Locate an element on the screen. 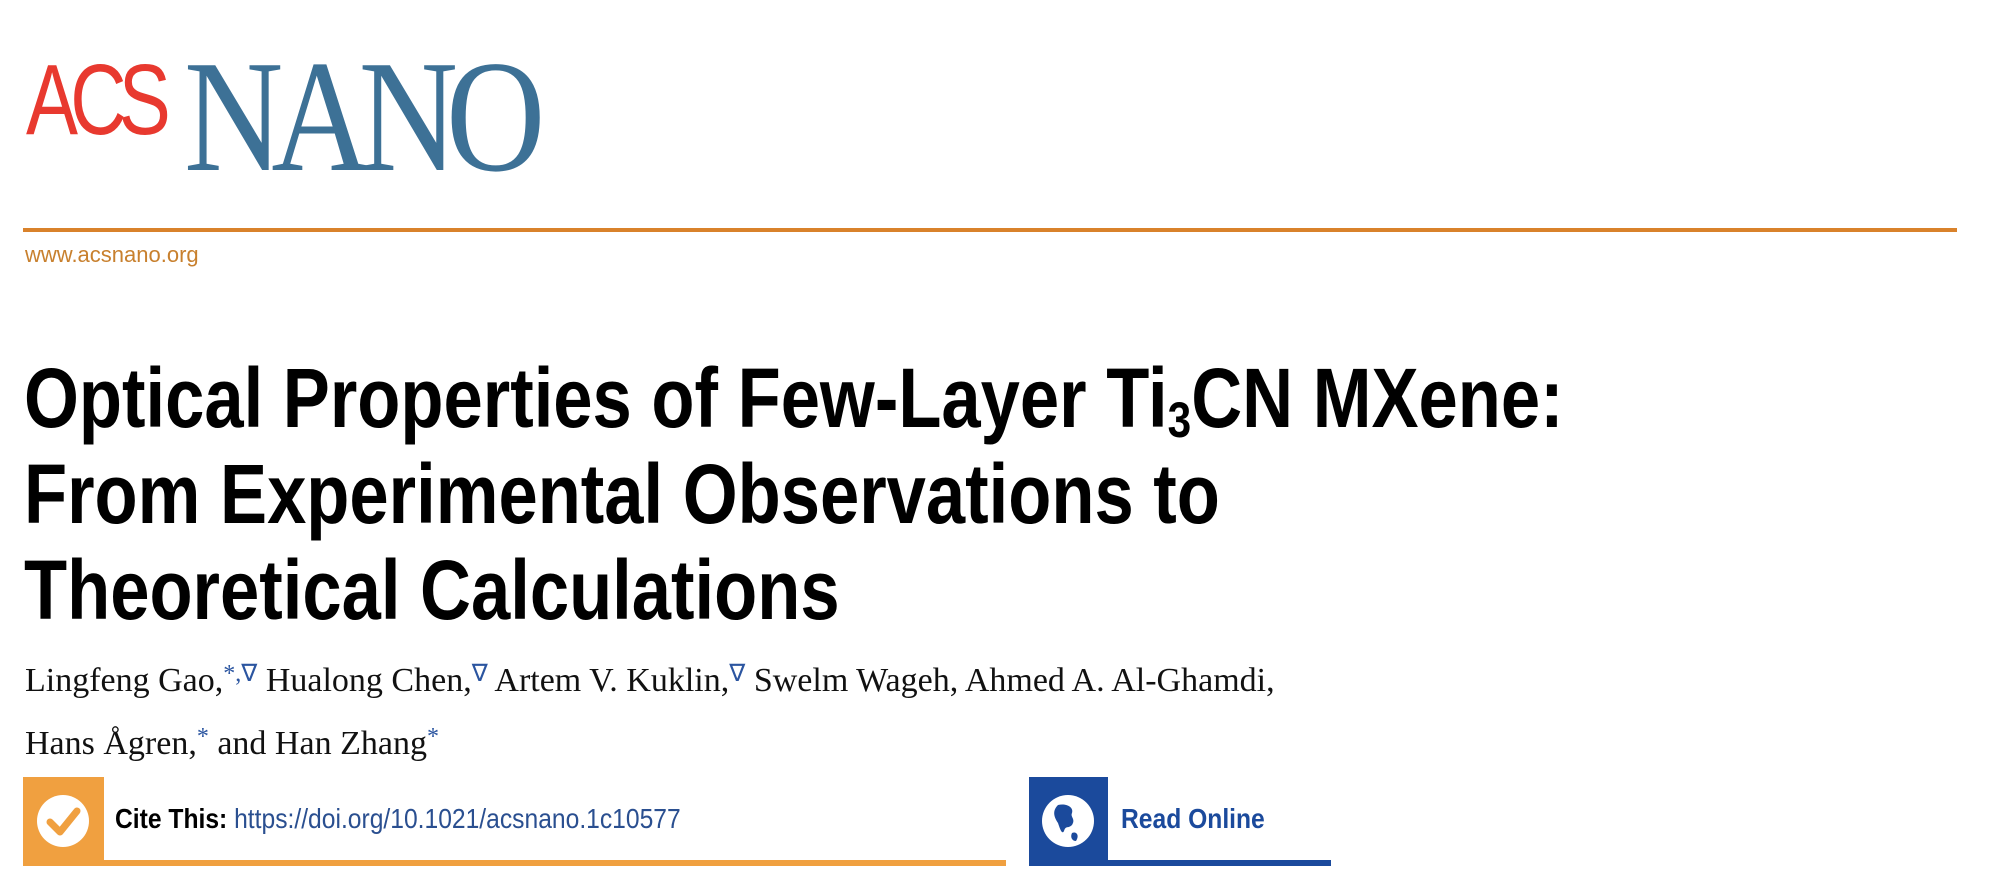  title-line-3: Theoretical Calculations is located at coordinates (432, 590).